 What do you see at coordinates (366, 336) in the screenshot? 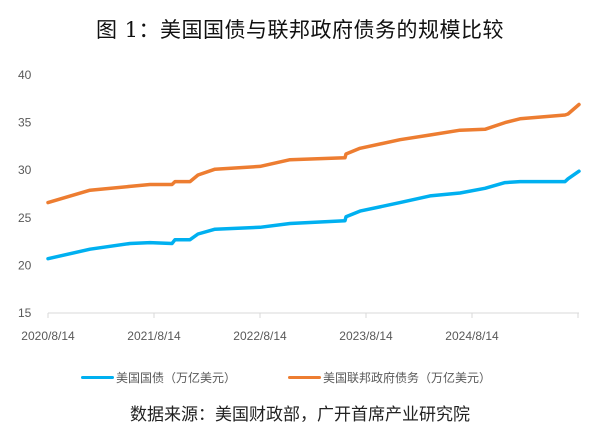
I see `x-tick-label: 2023/8/14` at bounding box center [366, 336].